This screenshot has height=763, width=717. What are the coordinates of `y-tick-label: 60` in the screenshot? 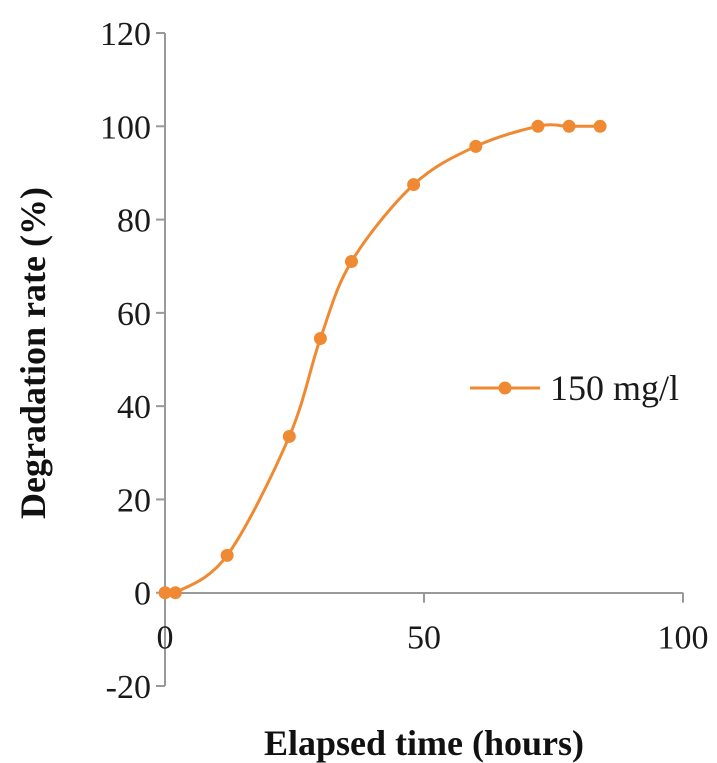 It's located at (134, 314).